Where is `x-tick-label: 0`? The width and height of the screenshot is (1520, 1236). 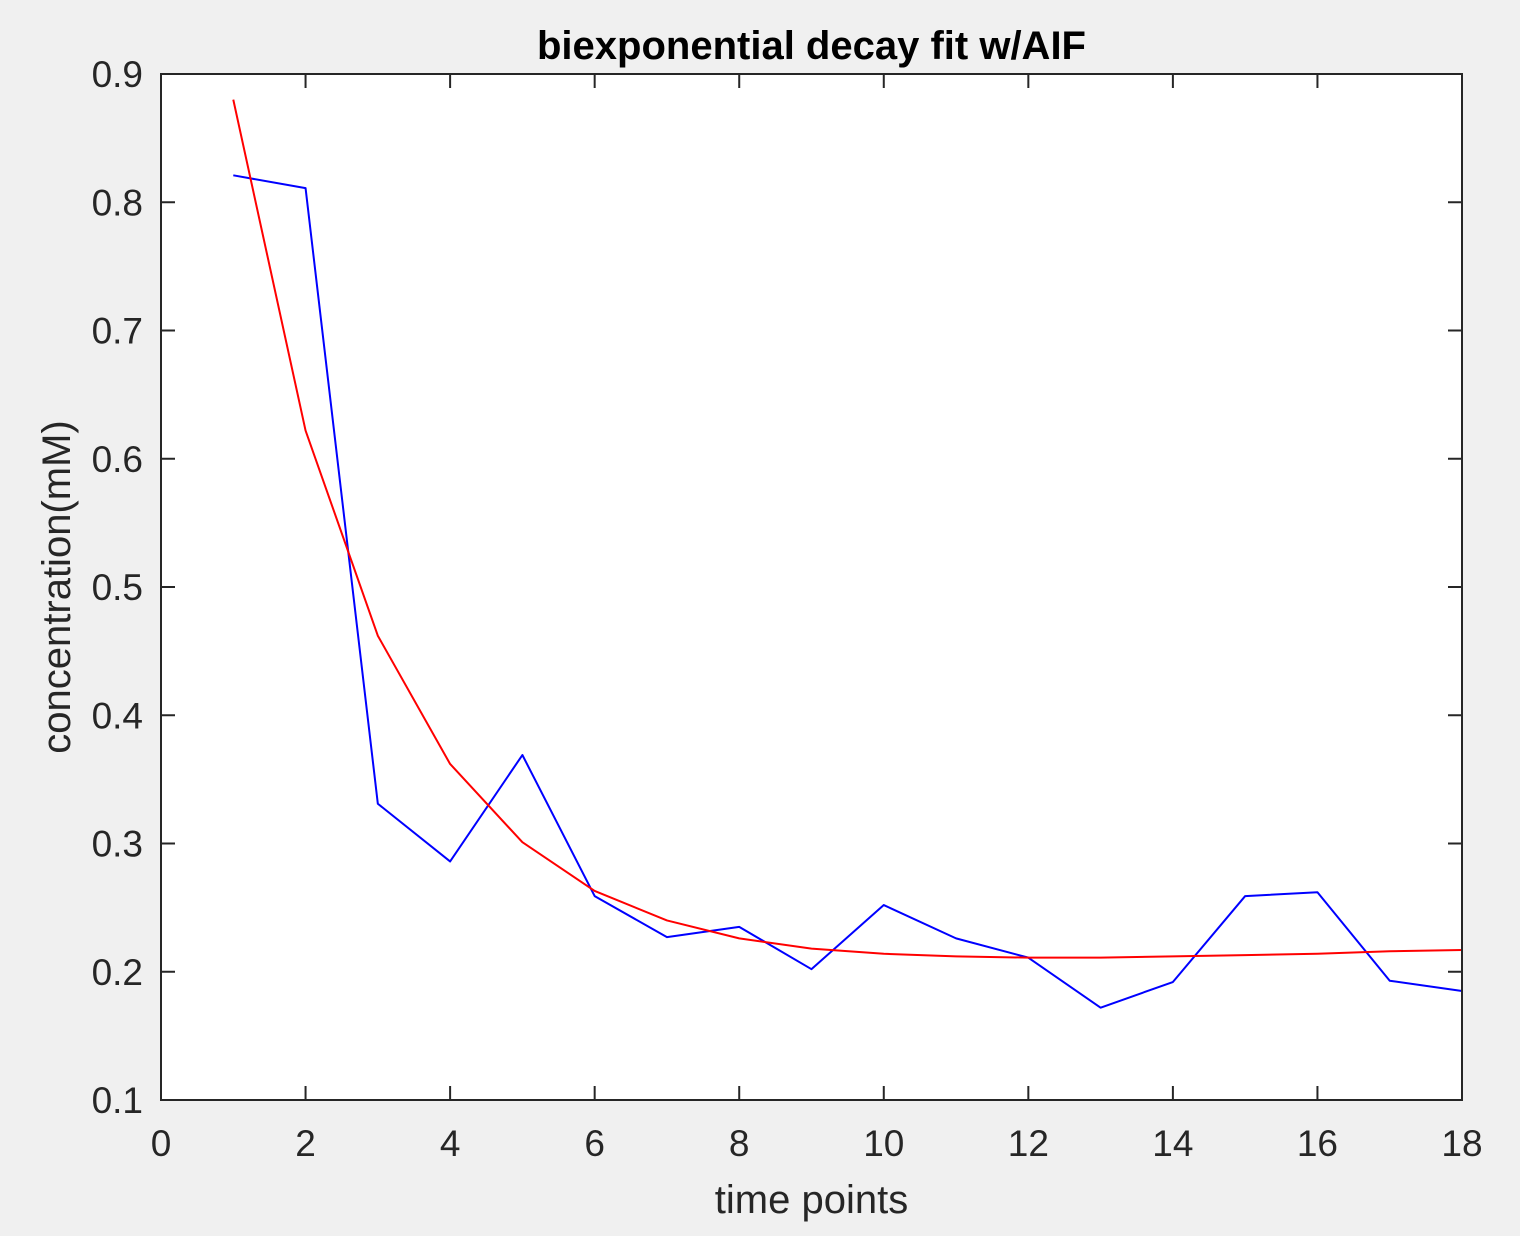 x-tick-label: 0 is located at coordinates (161, 1143).